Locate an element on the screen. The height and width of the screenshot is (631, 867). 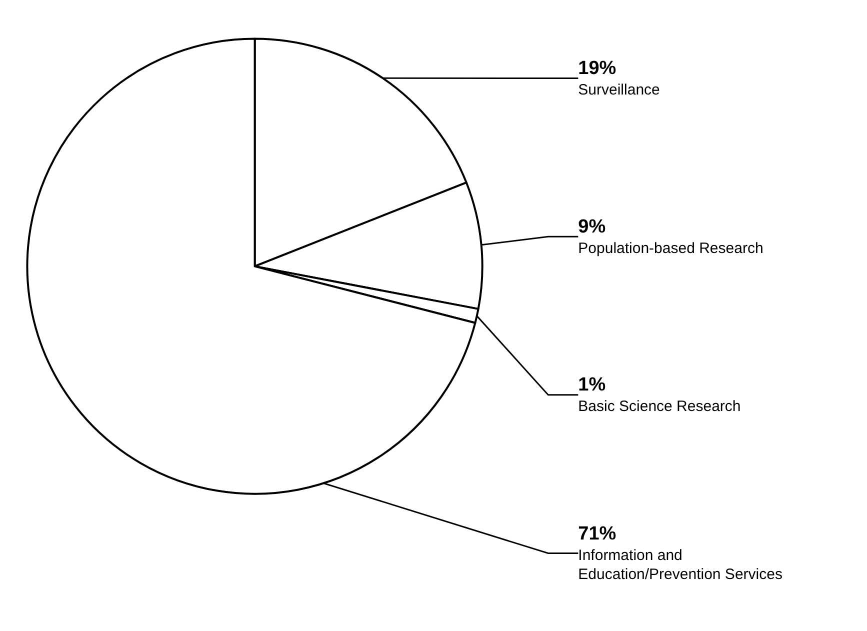
slice-label: Basic Science Research is located at coordinates (659, 407).